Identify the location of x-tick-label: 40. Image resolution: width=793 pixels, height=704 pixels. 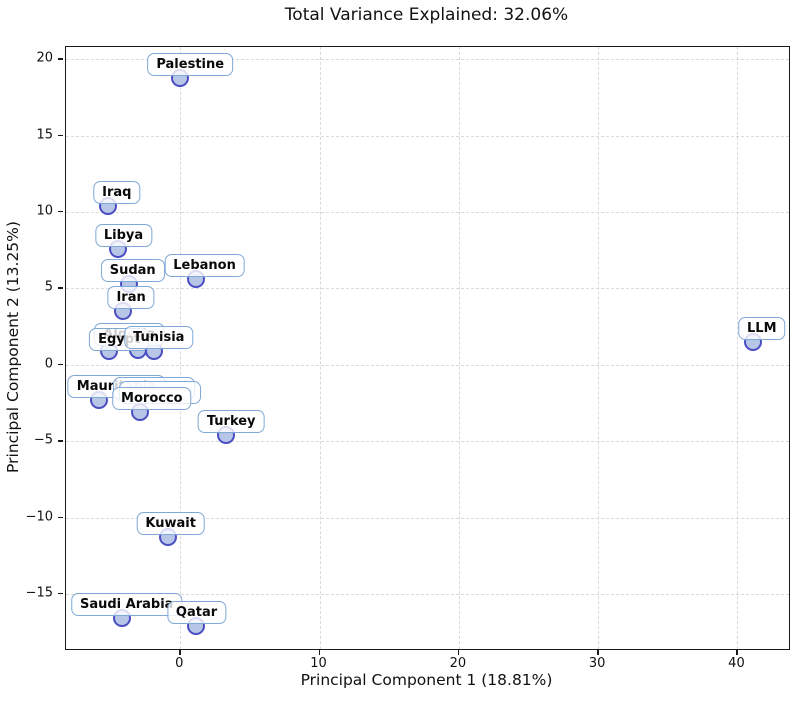
(736, 663).